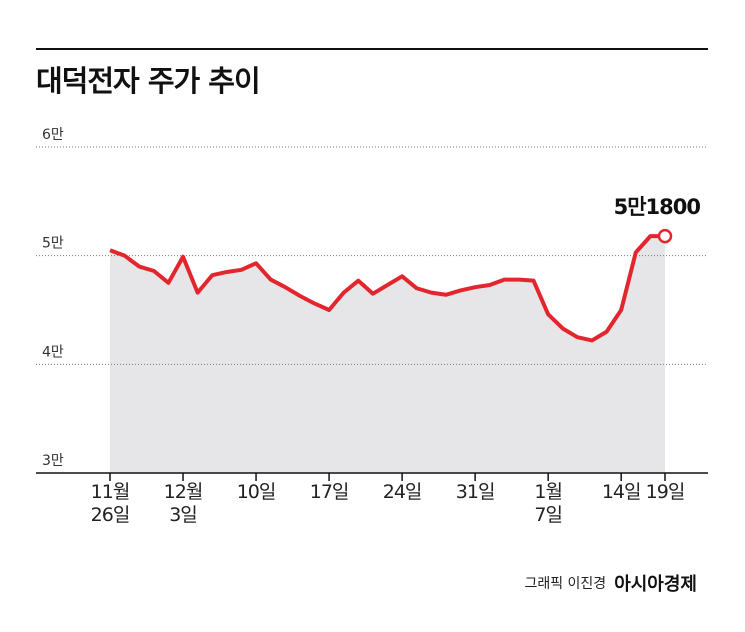 The height and width of the screenshot is (632, 745). Describe the element at coordinates (53, 461) in the screenshot. I see `y-tick-label: 3만` at that location.